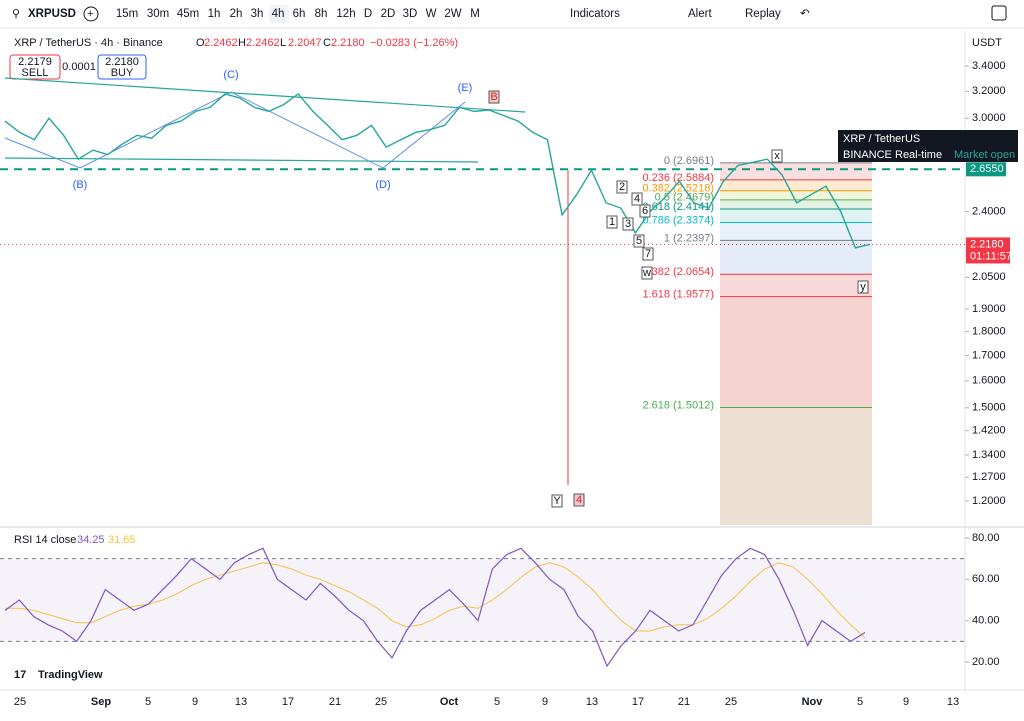 This screenshot has height=721, width=1024. Describe the element at coordinates (493, 97) in the screenshot. I see `wave-label: B` at that location.